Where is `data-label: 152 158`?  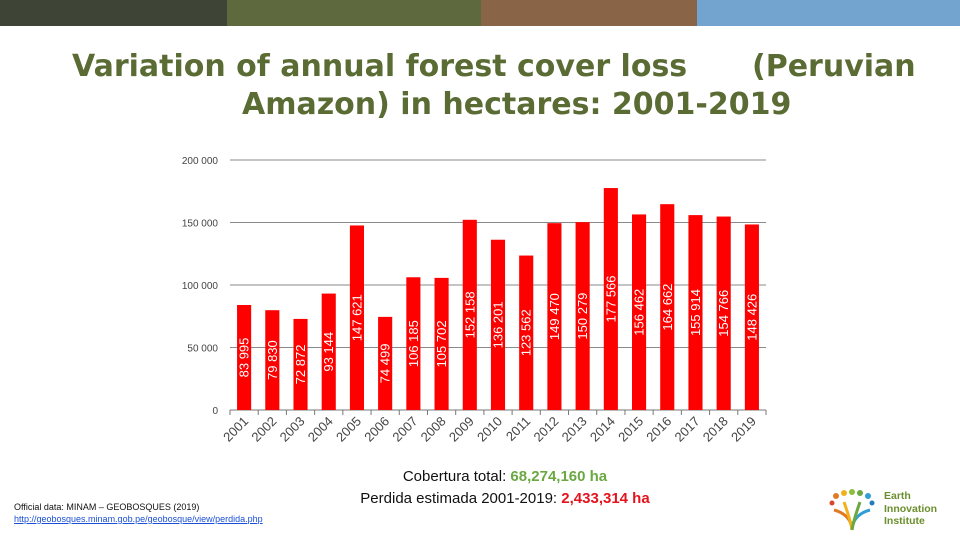 data-label: 152 158 is located at coordinates (469, 314).